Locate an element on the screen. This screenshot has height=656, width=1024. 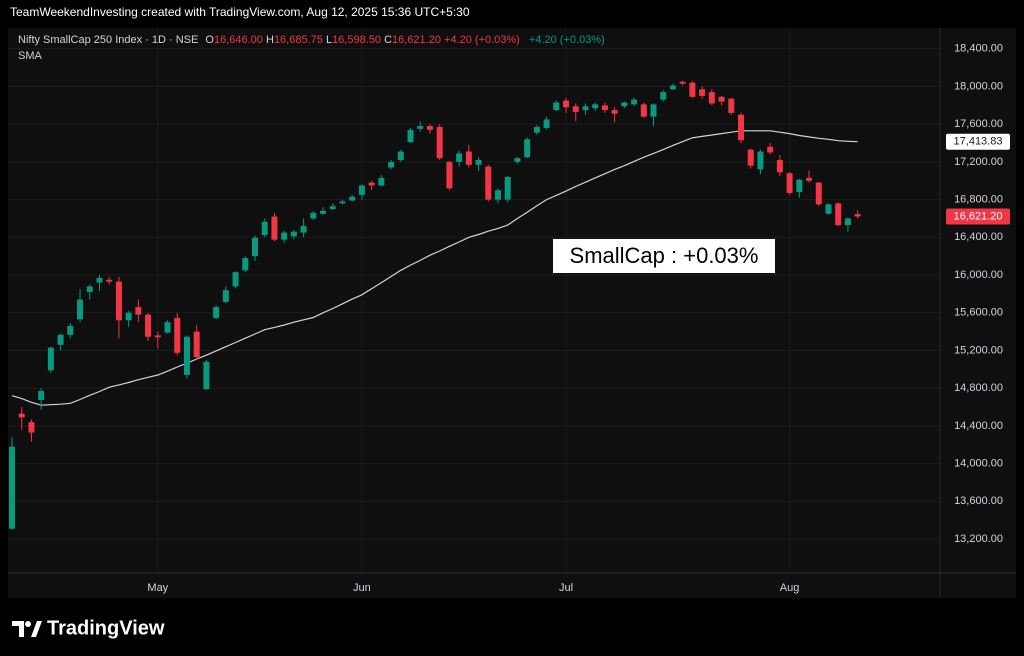
x-tick-label: Jul is located at coordinates (566, 588).